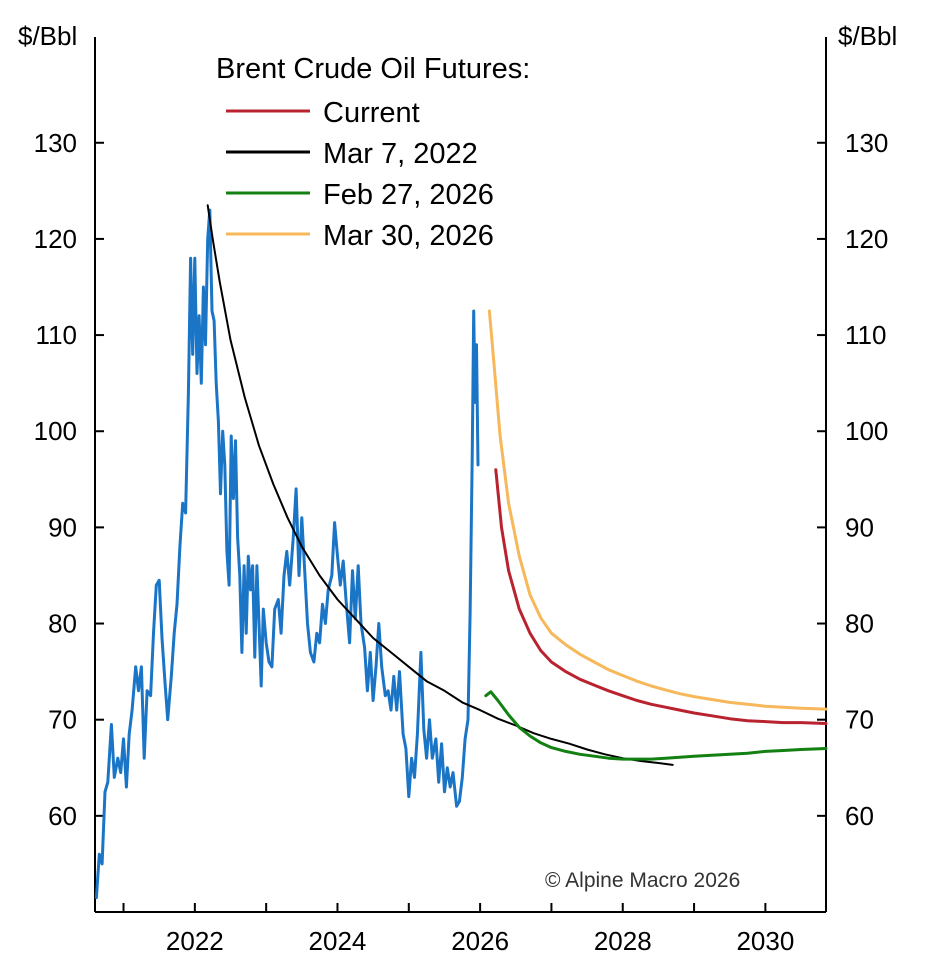  I want to click on x-tick-label: 2030, so click(765, 941).